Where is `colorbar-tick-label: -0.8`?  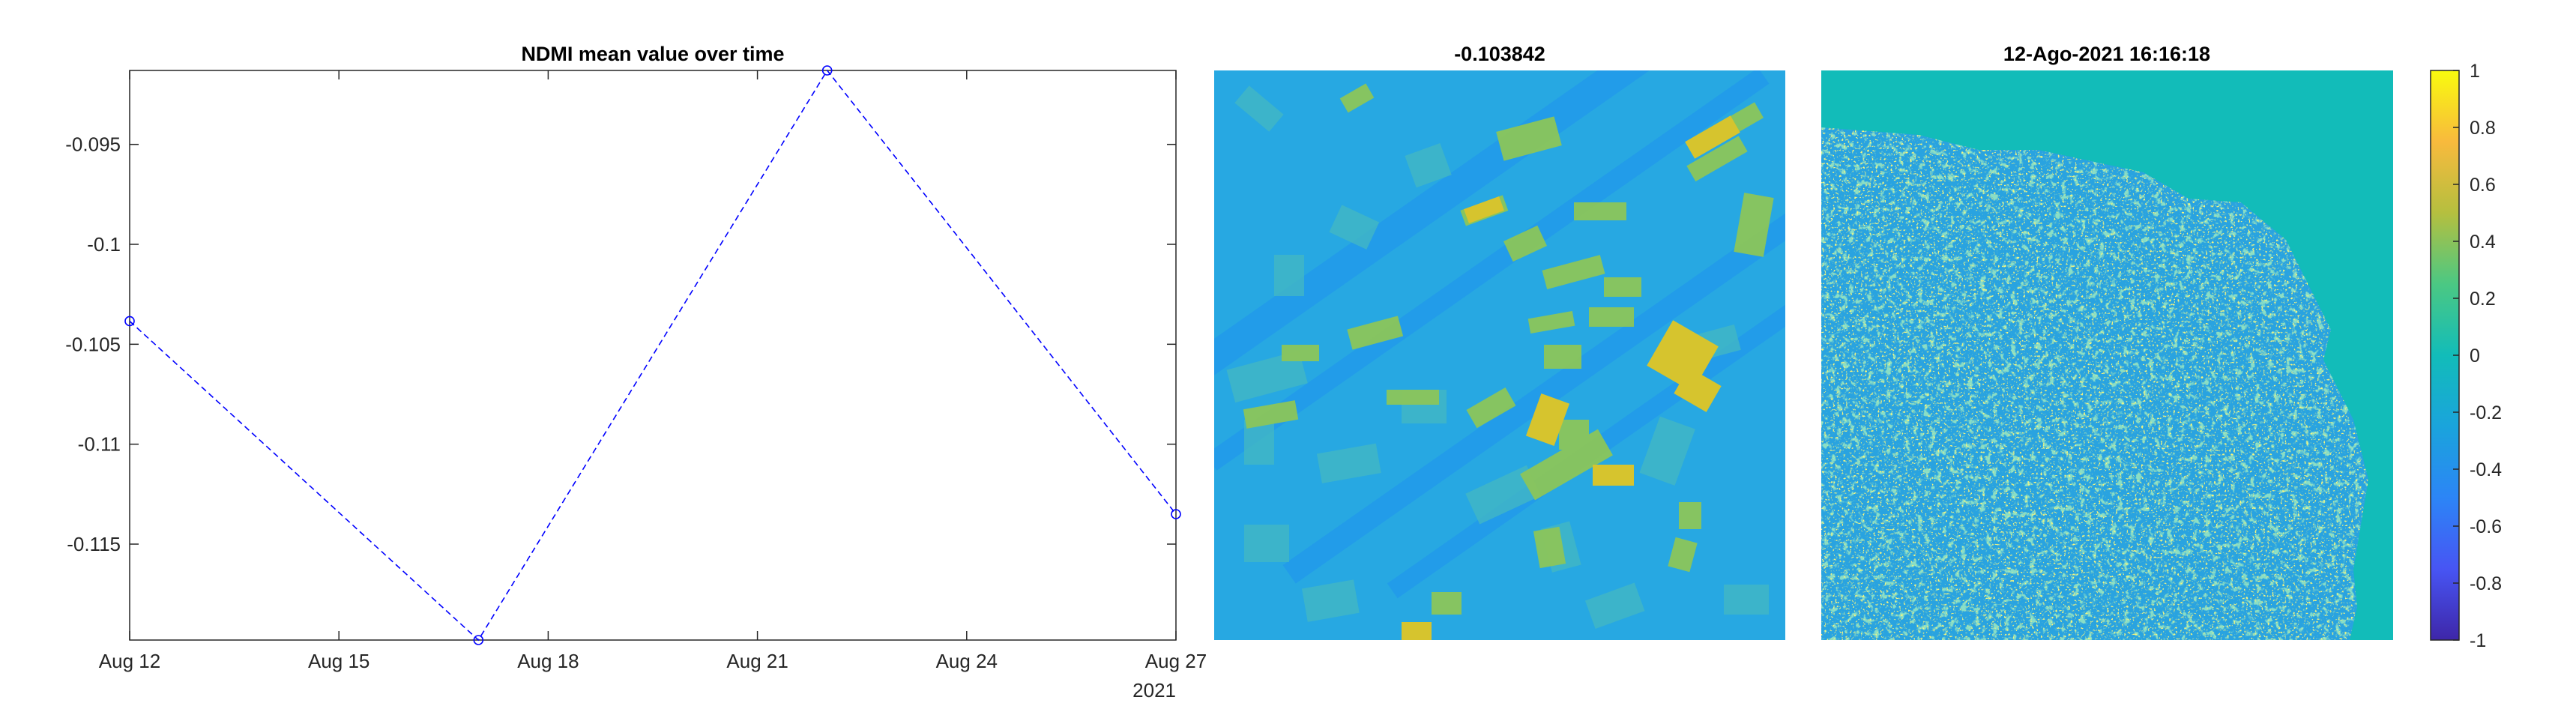
colorbar-tick-label: -0.8 is located at coordinates (2486, 583).